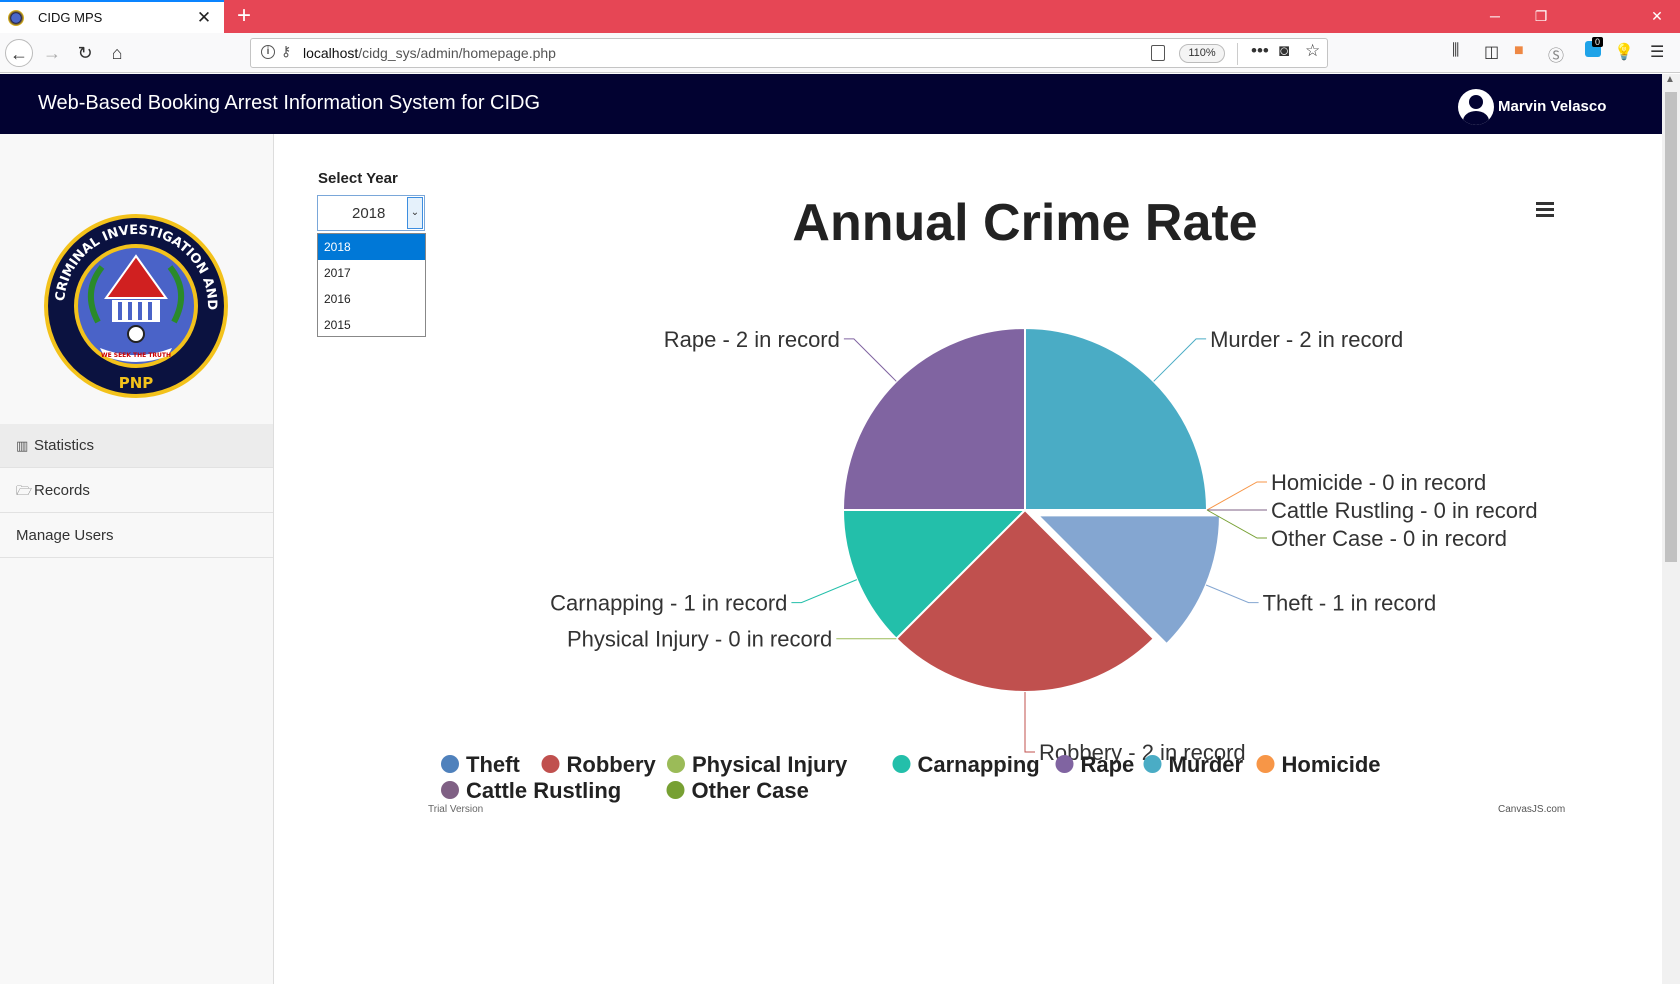  I want to click on library-icon: ⫼, so click(1456, 50).